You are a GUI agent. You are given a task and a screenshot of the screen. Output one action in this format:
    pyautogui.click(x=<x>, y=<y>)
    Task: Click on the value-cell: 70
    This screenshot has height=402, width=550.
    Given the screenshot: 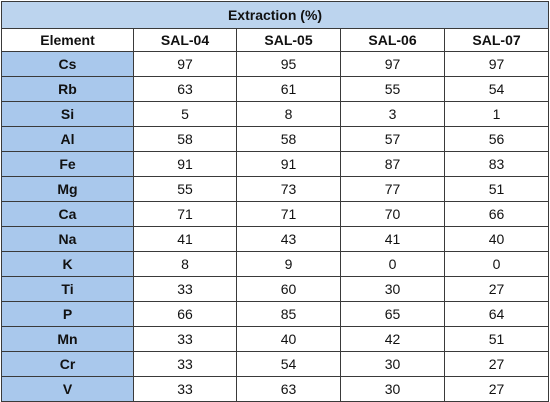 What is the action you would take?
    pyautogui.click(x=392, y=214)
    